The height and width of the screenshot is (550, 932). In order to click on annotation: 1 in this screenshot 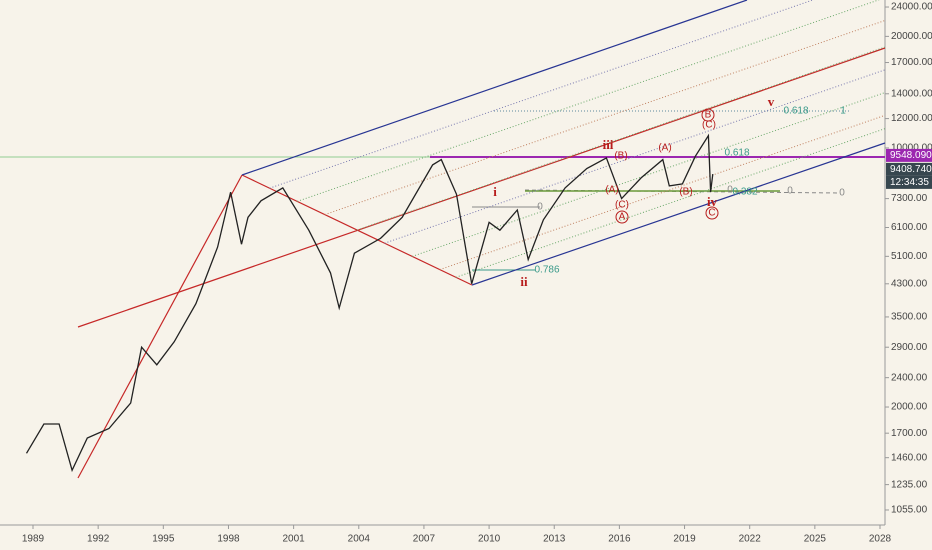, I will do `click(843, 111)`.